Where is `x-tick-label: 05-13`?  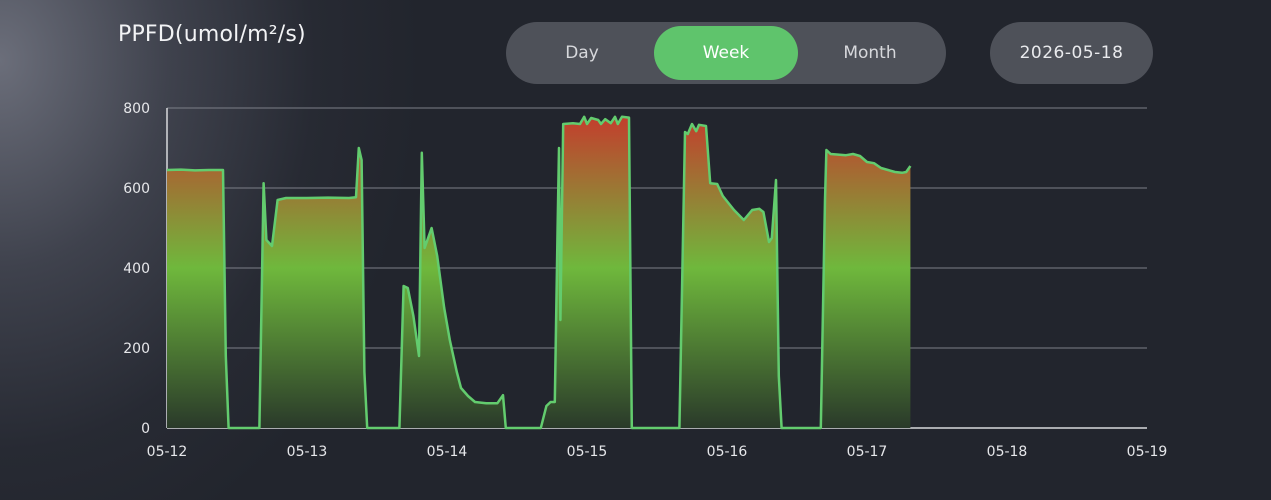 x-tick-label: 05-13 is located at coordinates (307, 452).